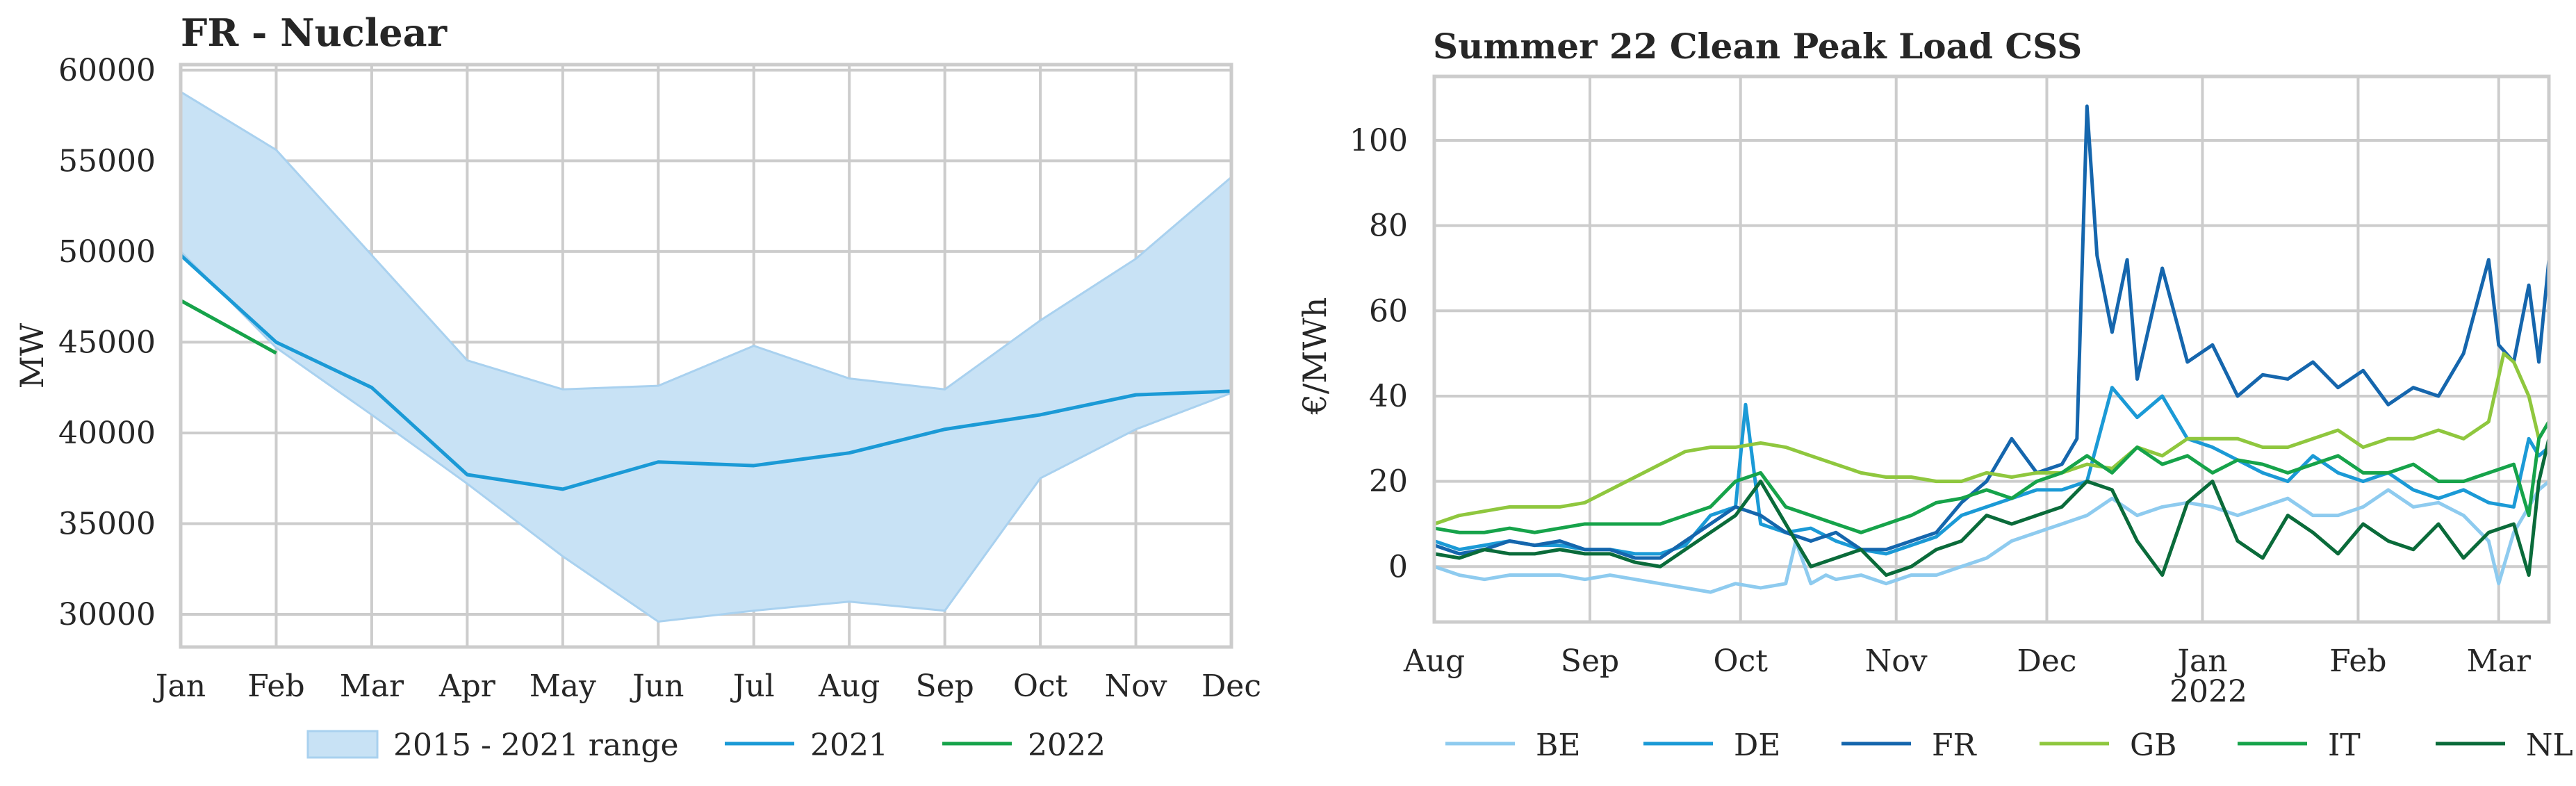  I want to click on chart1-series, so click(705, 372).